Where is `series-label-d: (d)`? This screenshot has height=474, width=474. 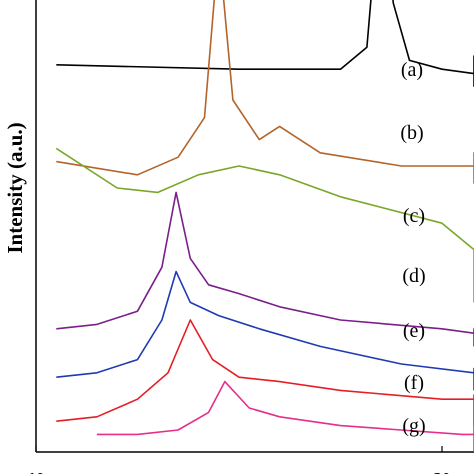
series-label-d: (d) is located at coordinates (413, 276).